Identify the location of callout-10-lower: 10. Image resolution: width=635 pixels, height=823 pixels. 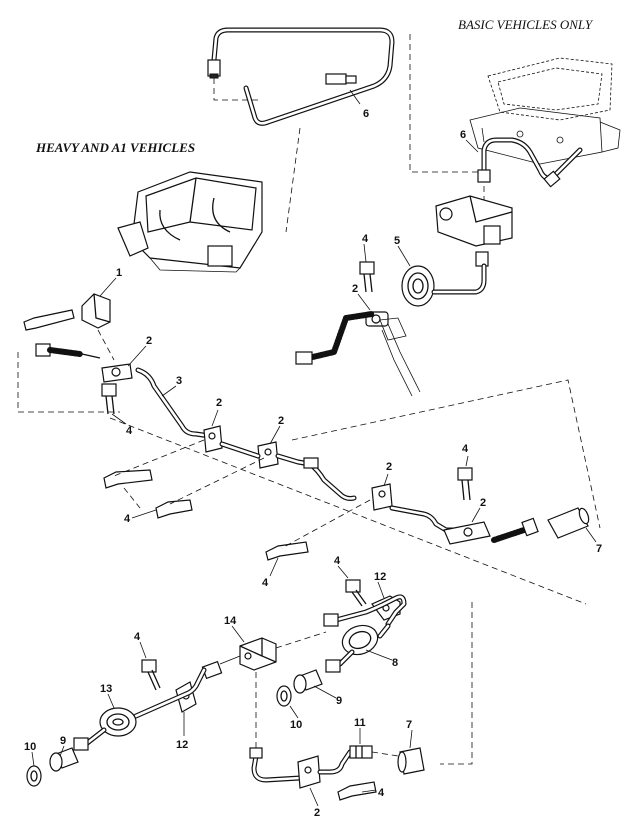
(30, 747).